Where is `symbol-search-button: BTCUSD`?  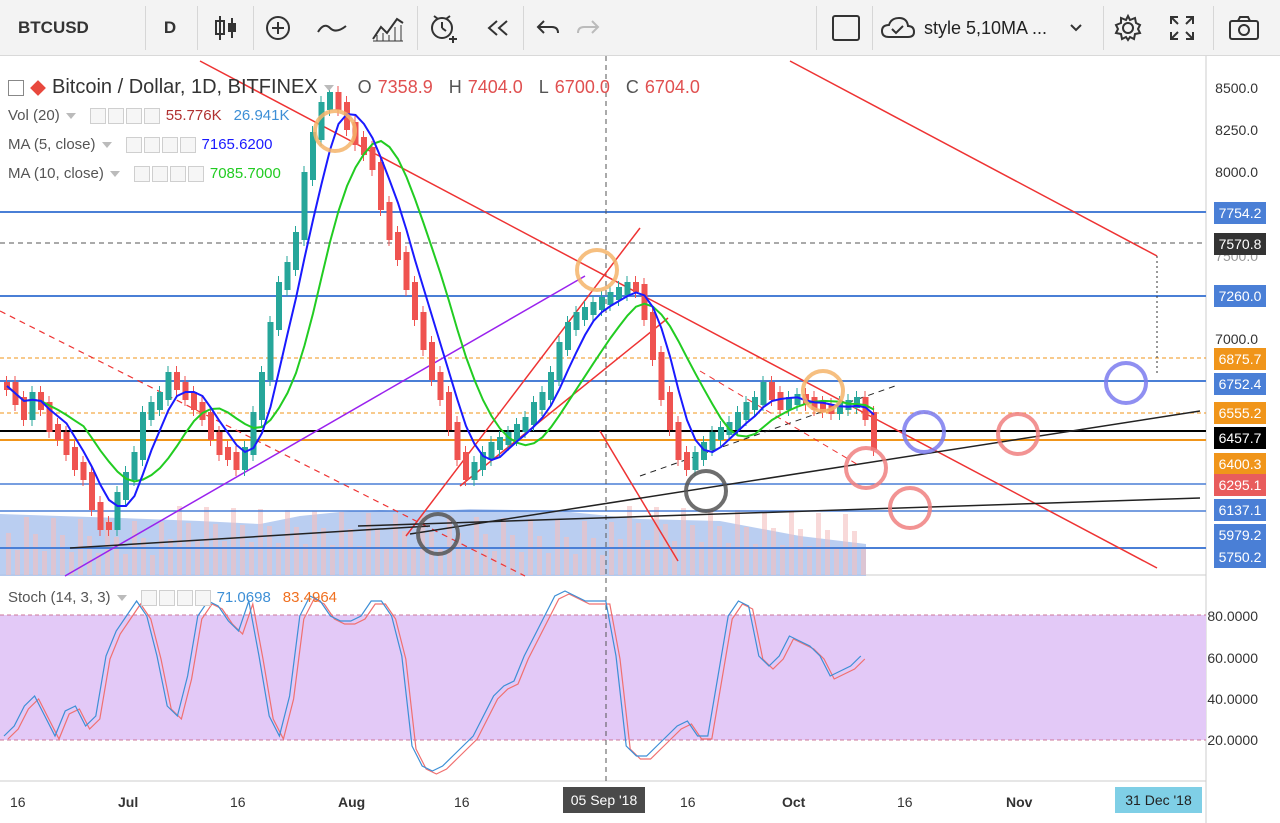
symbol-search-button: BTCUSD is located at coordinates (72, 28).